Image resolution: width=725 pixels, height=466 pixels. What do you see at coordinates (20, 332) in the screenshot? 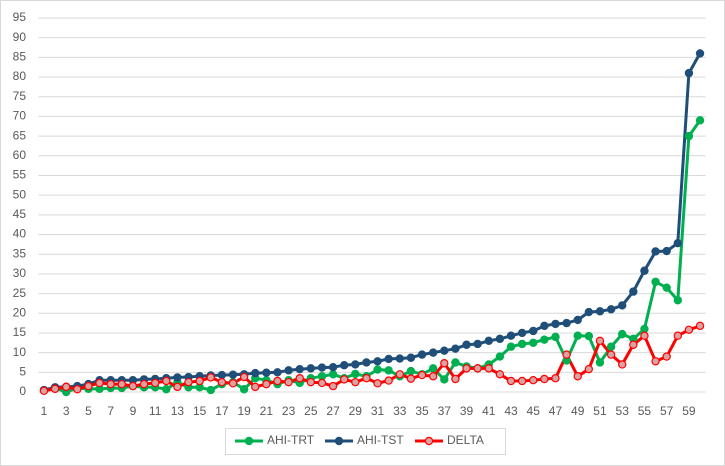
I see `y-tick-label: 15` at bounding box center [20, 332].